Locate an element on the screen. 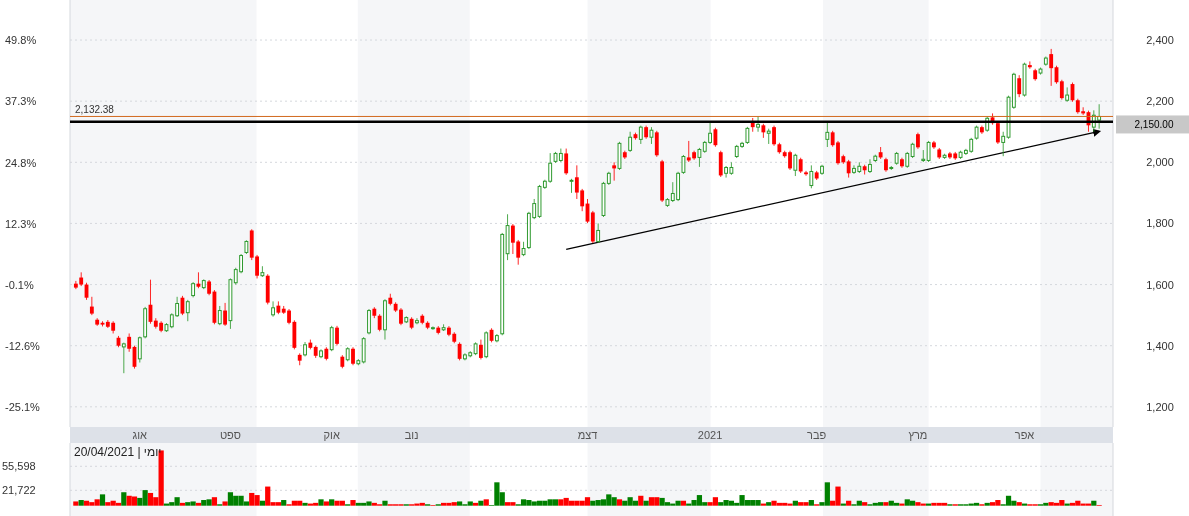 Image resolution: width=1189 pixels, height=516 pixels. x-tick-label: ספט is located at coordinates (230, 435).